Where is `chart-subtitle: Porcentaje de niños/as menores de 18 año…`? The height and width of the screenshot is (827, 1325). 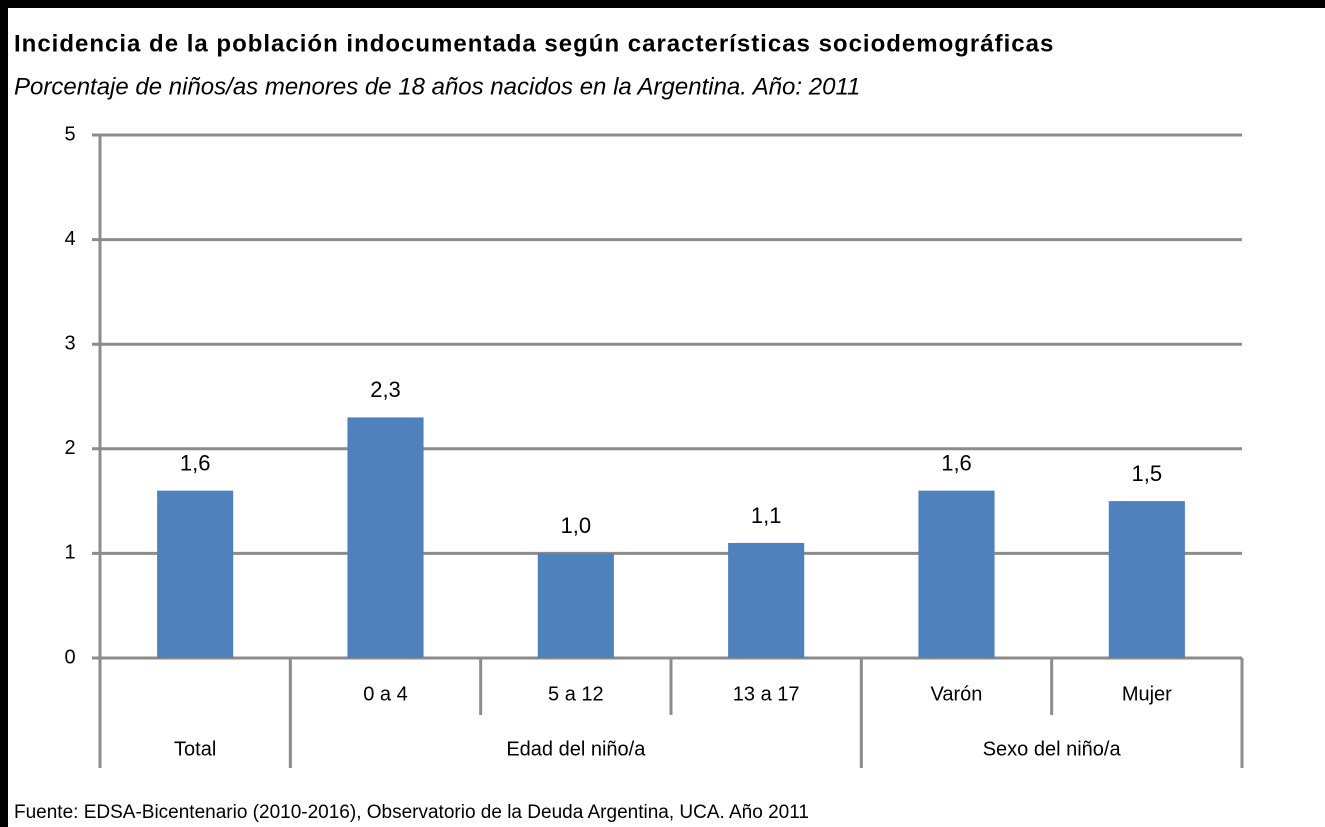
chart-subtitle: Porcentaje de niños/as menores de 18 año… is located at coordinates (437, 86).